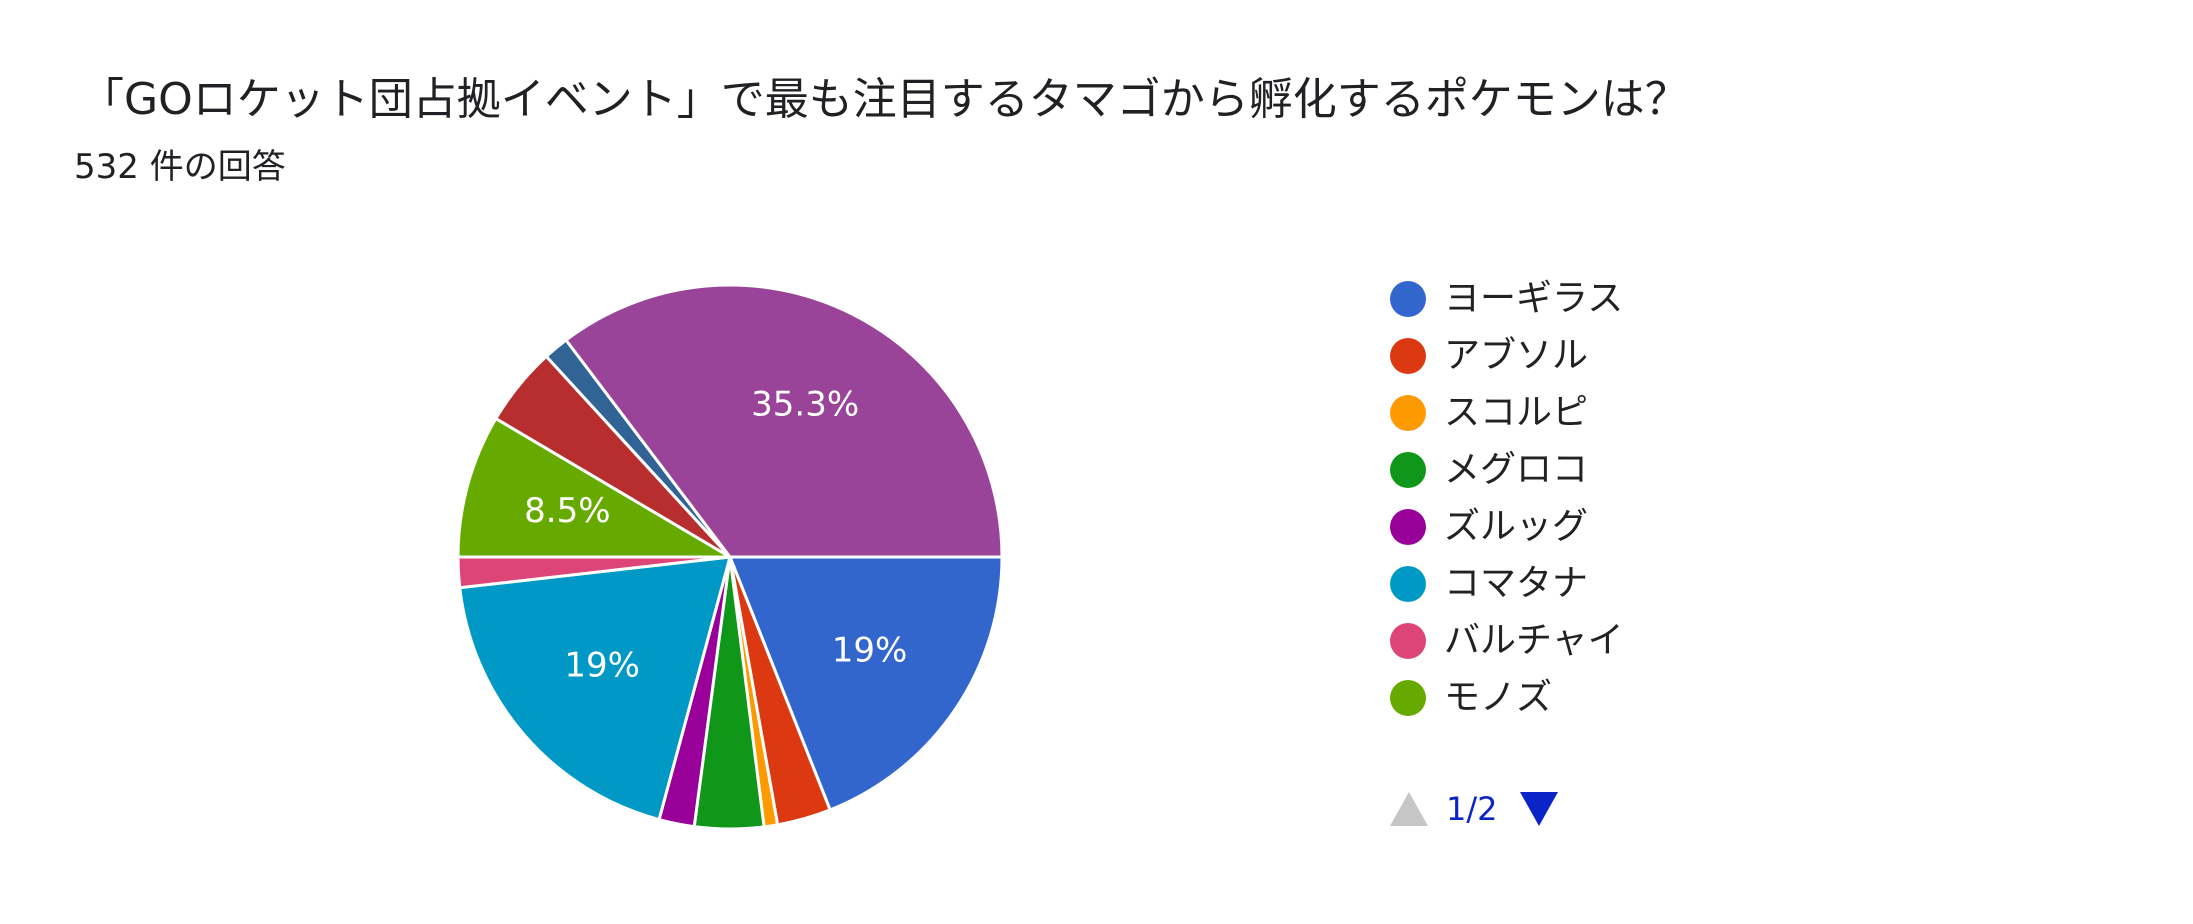 The width and height of the screenshot is (2193, 924). Describe the element at coordinates (1534, 298) in the screenshot. I see `legend-label: ヨーギラス` at that location.